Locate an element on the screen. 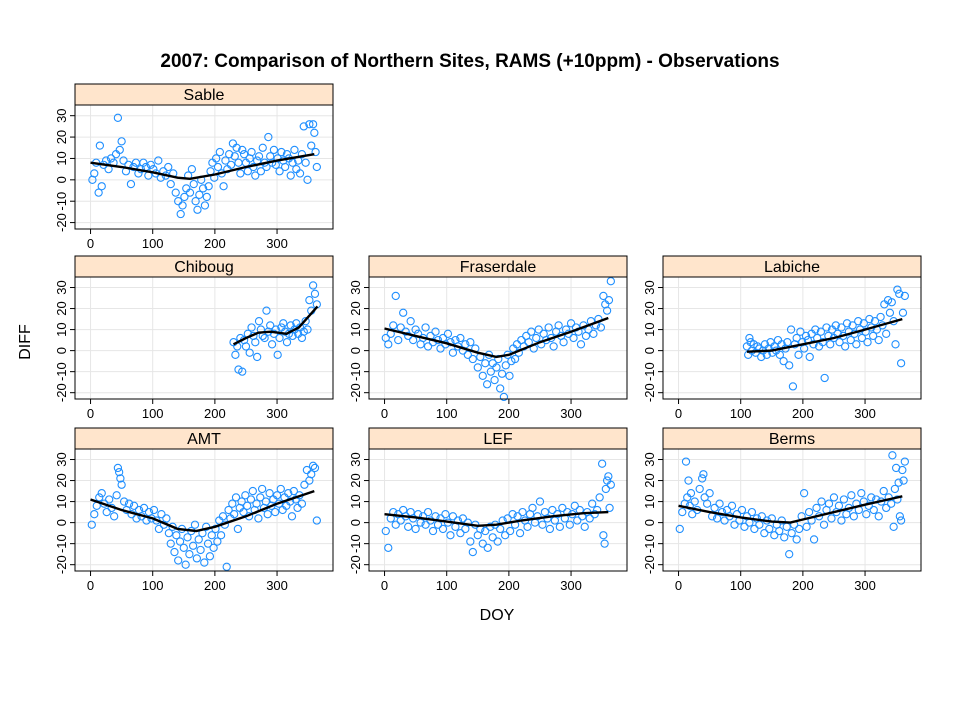  panel-labiche: Labiche 0 100 200 300 -20 -10 0 10 20 30 is located at coordinates (782, 338).